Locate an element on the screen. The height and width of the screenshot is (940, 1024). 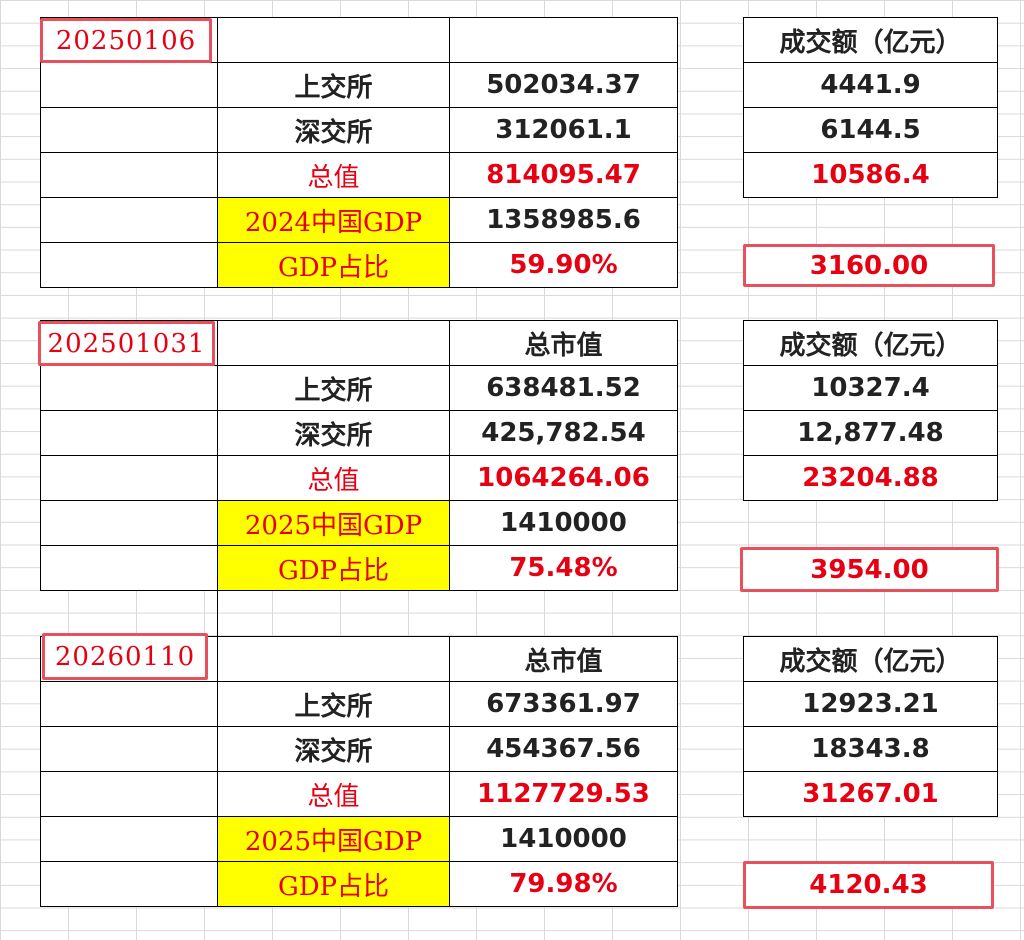
mcap-value: 502034.37 is located at coordinates (563, 85).